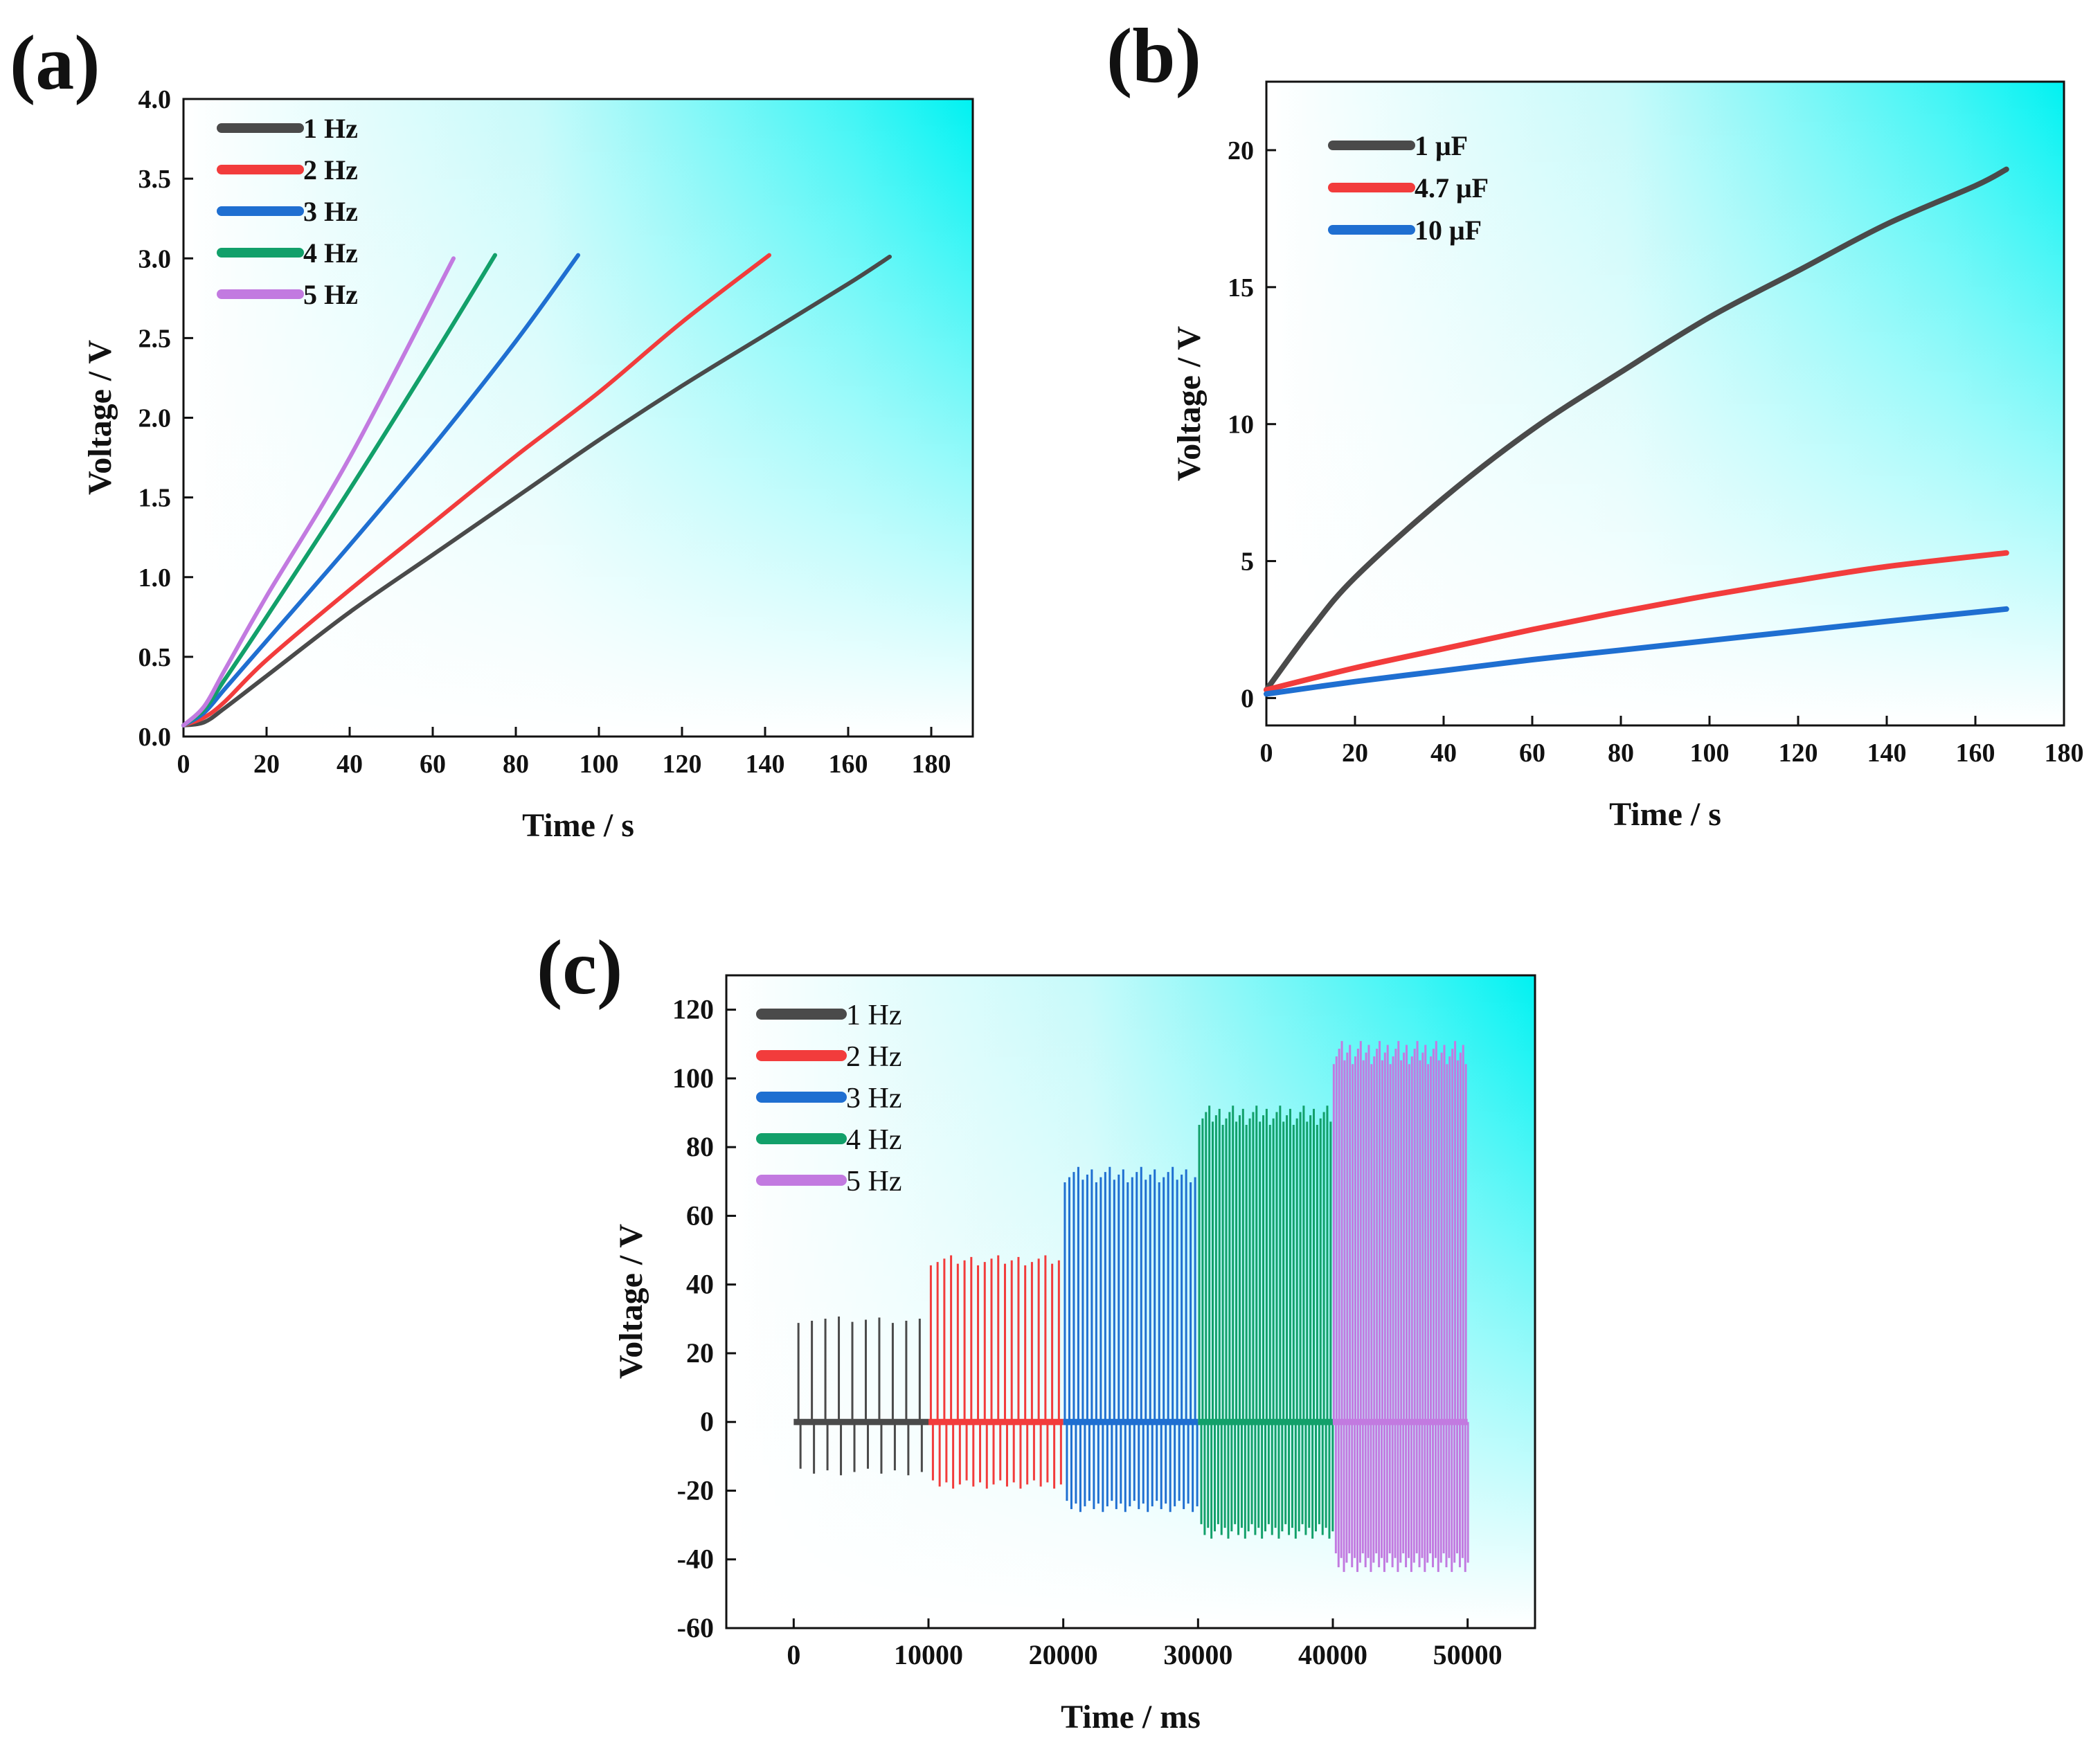  Describe the element at coordinates (1332, 1655) in the screenshot. I see `x-tick-label: 40000` at that location.